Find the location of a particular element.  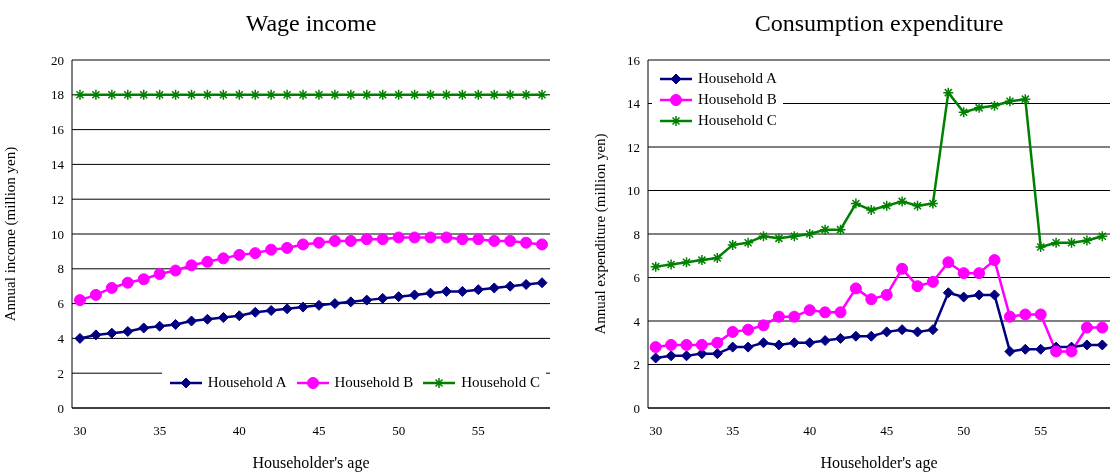

x-tick-label: 50 is located at coordinates (399, 431).